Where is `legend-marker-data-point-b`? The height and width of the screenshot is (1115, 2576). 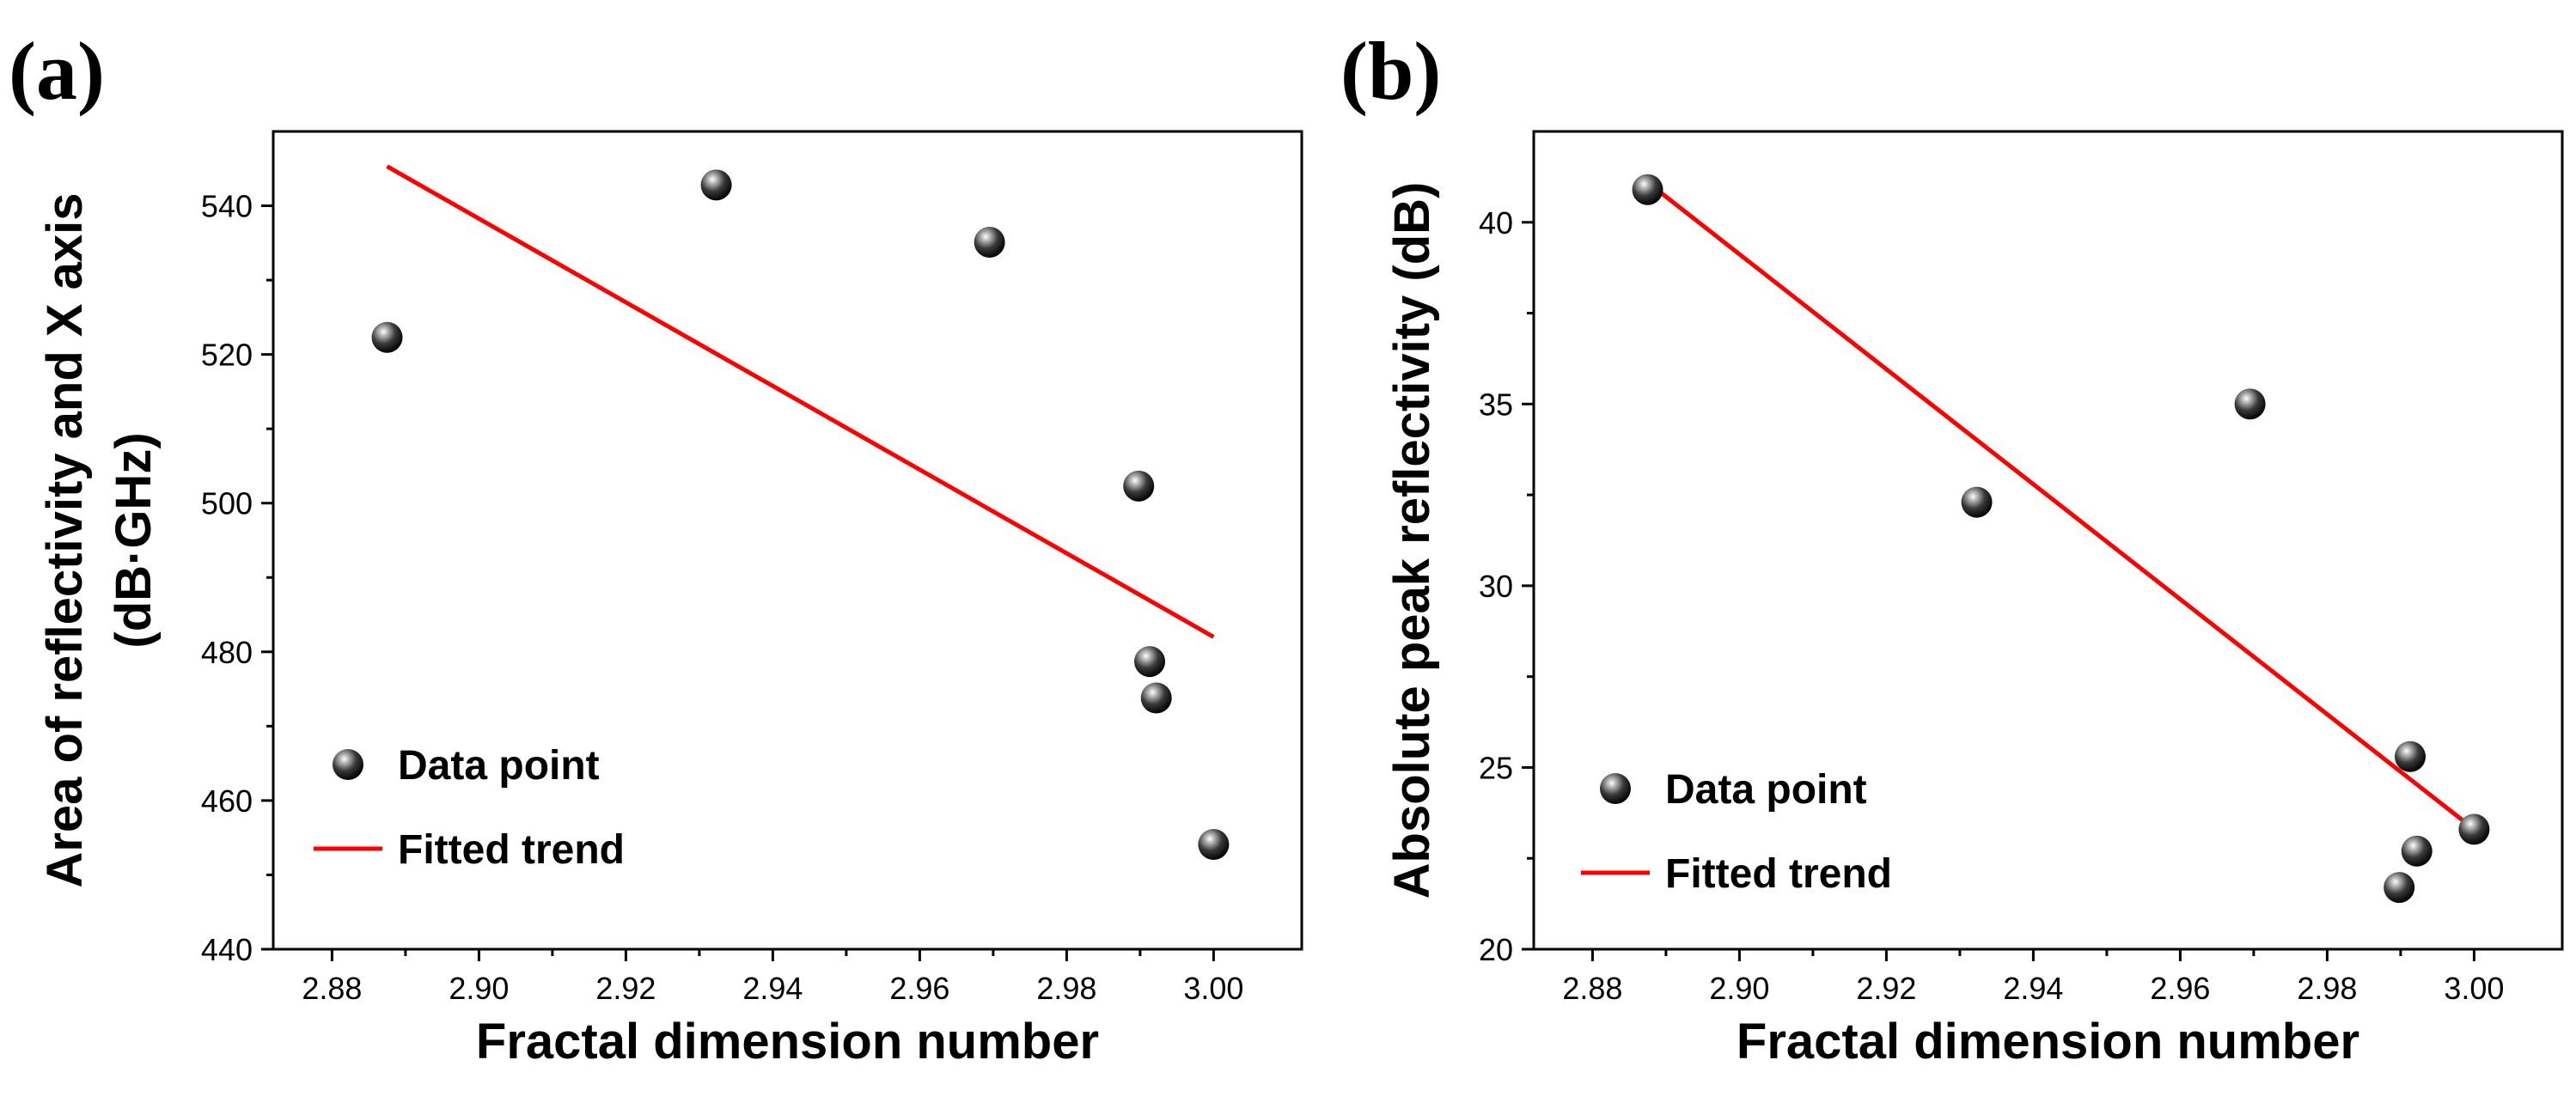 legend-marker-data-point-b is located at coordinates (1615, 789).